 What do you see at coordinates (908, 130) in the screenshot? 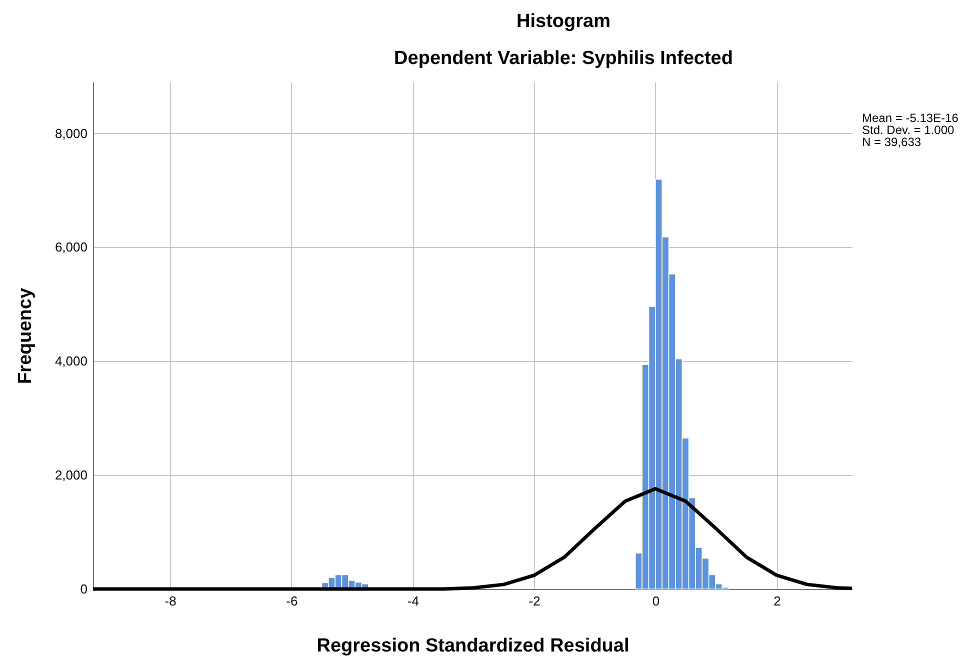
I see `text: Std. Dev. = 1.000` at bounding box center [908, 130].